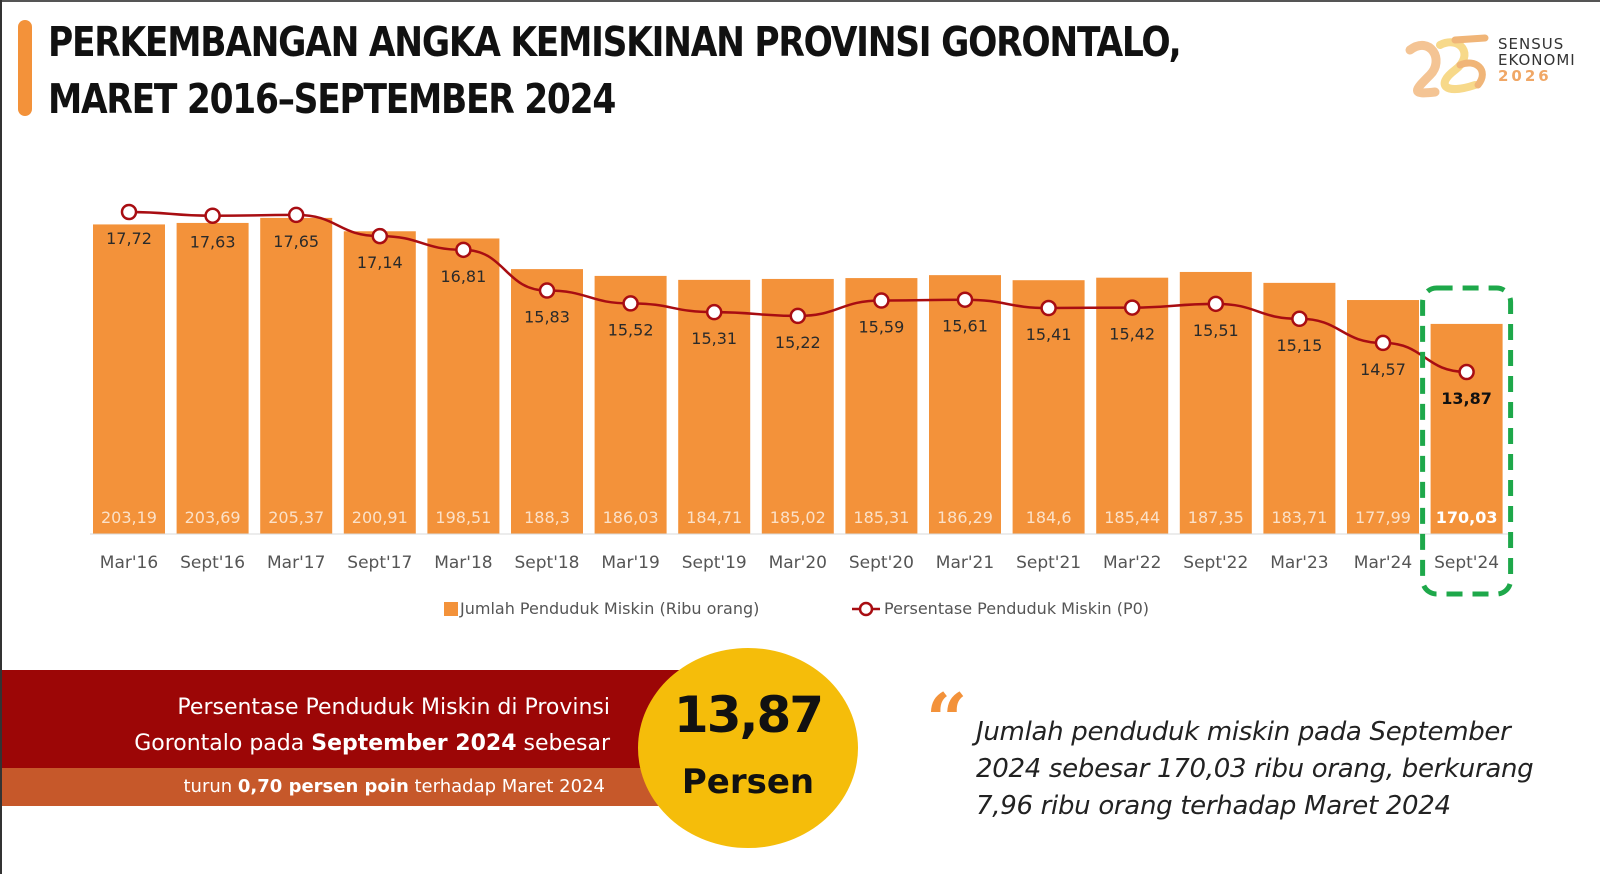 The image size is (1600, 874). What do you see at coordinates (714, 517) in the screenshot?
I see `bar-value-label: 184,71` at bounding box center [714, 517].